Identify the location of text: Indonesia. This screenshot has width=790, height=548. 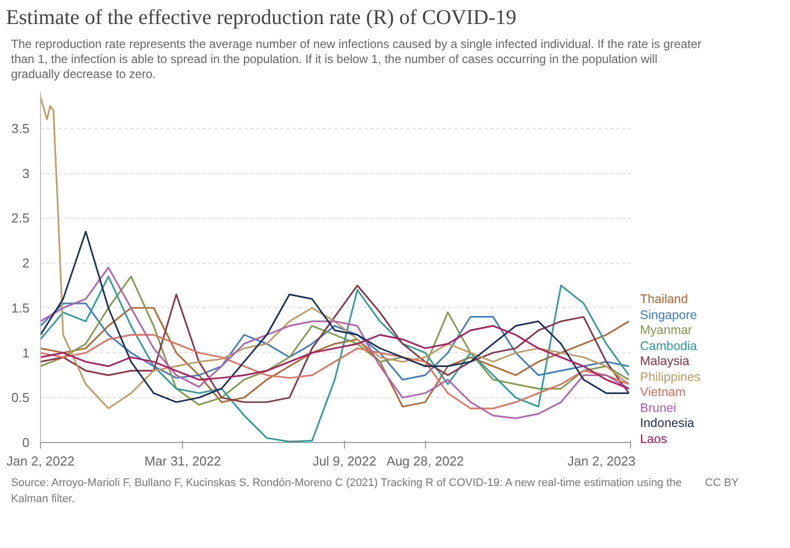
(667, 423).